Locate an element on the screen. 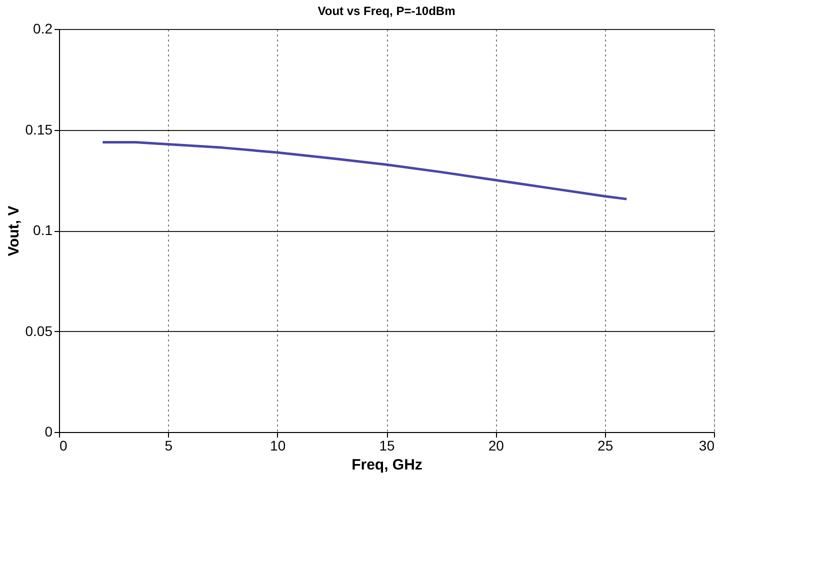 Image resolution: width=835 pixels, height=561 pixels. y-tick-label: 0.15 is located at coordinates (39, 129).